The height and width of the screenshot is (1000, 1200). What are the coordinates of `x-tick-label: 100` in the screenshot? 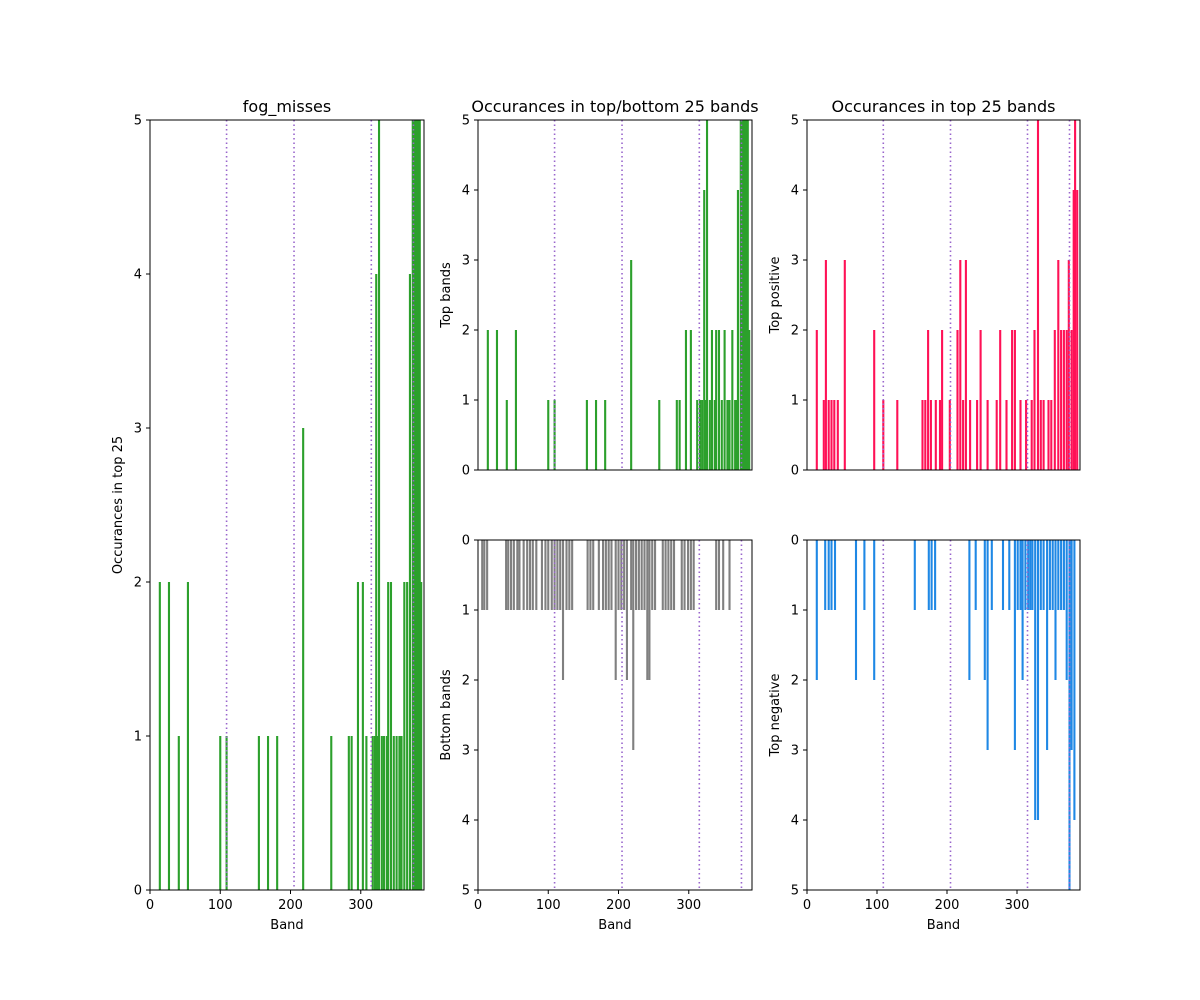 It's located at (548, 905).